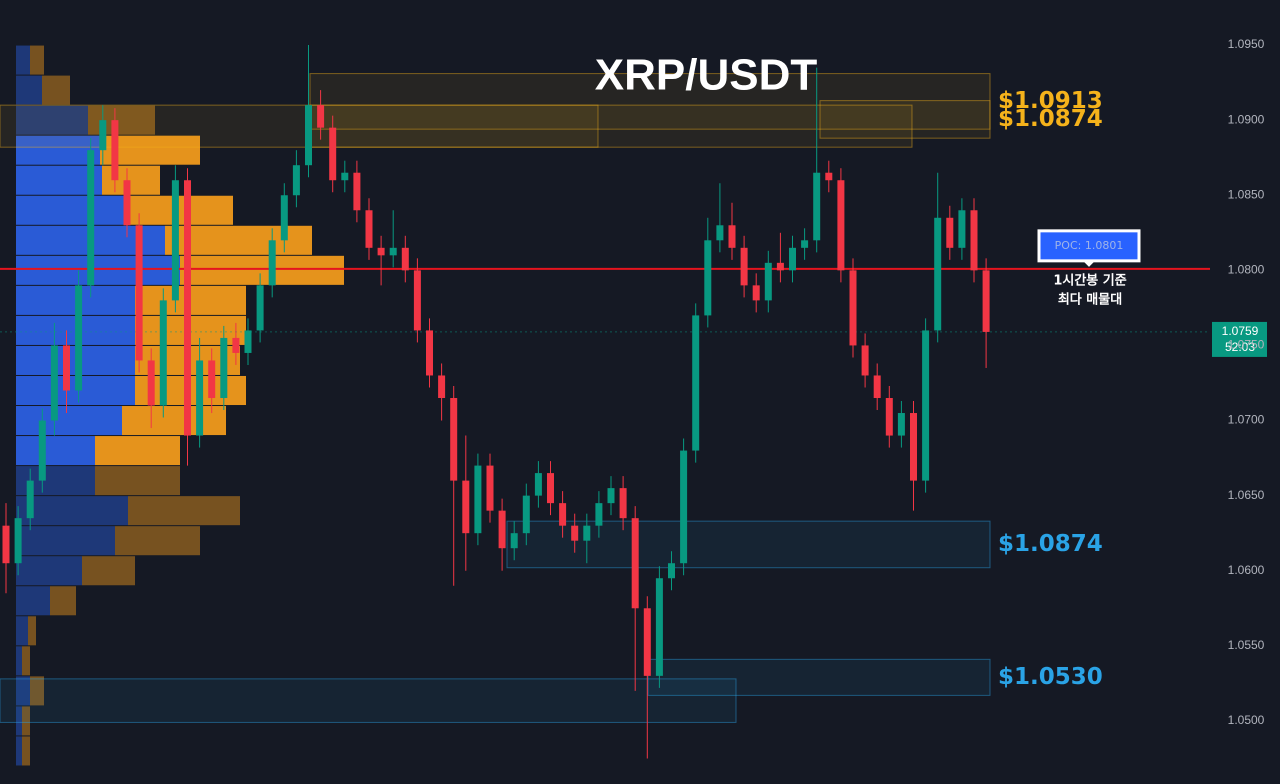 The image size is (1280, 784). I want to click on y-tick-label: 1.0750, so click(1246, 345).